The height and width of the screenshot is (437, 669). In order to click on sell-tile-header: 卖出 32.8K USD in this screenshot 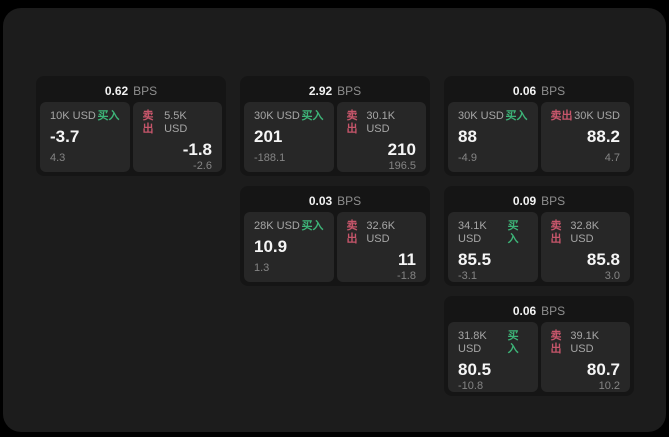, I will do `click(586, 233)`.